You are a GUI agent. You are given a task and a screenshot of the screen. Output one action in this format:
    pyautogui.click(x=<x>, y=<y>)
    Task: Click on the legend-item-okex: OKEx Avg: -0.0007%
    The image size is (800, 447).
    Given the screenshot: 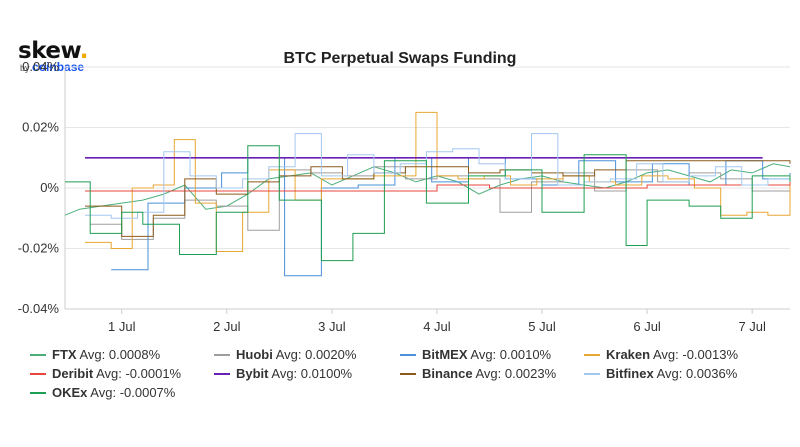 What is the action you would take?
    pyautogui.click(x=102, y=393)
    